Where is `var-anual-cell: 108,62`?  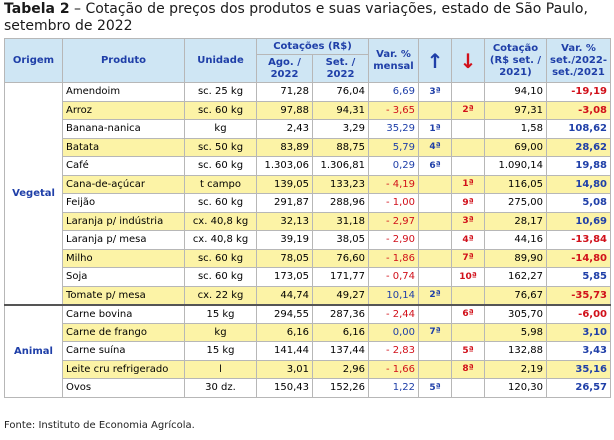
var-anual-cell: 108,62 is located at coordinates (578, 129).